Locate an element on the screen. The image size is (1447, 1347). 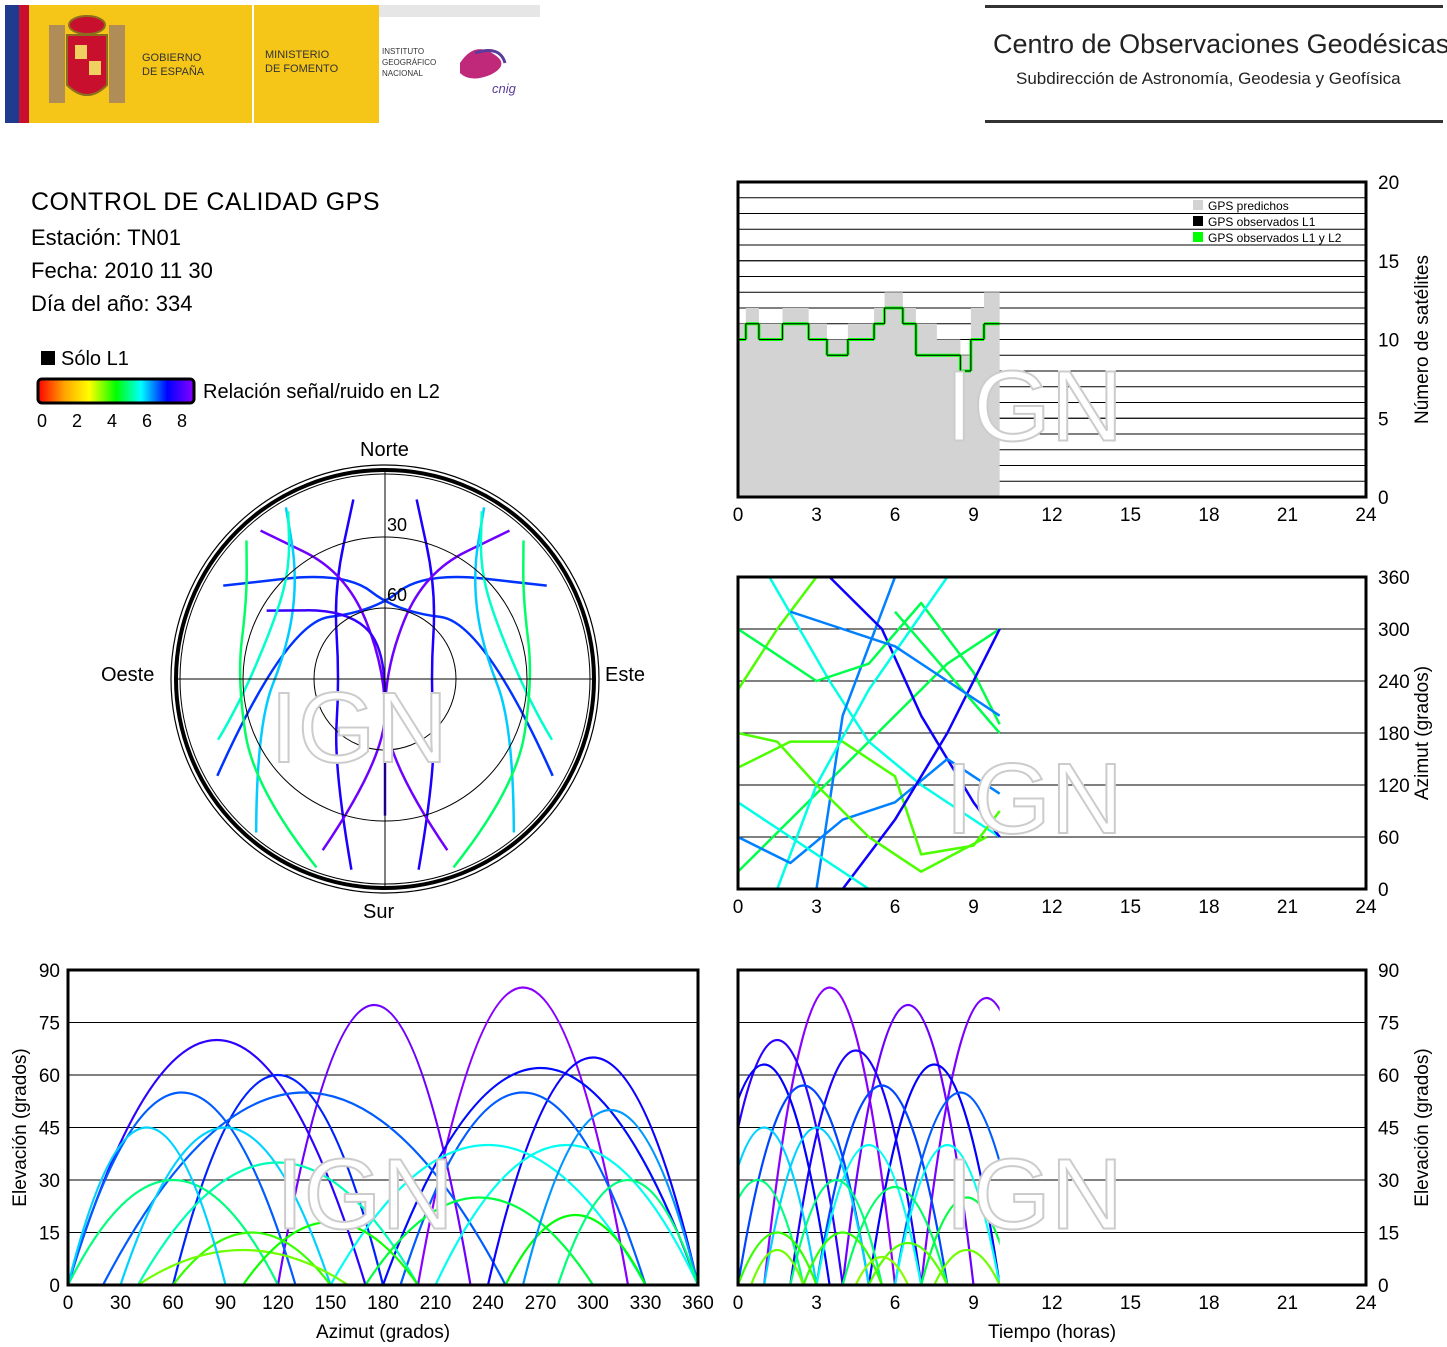
ring-label-30: 30 is located at coordinates (397, 525).